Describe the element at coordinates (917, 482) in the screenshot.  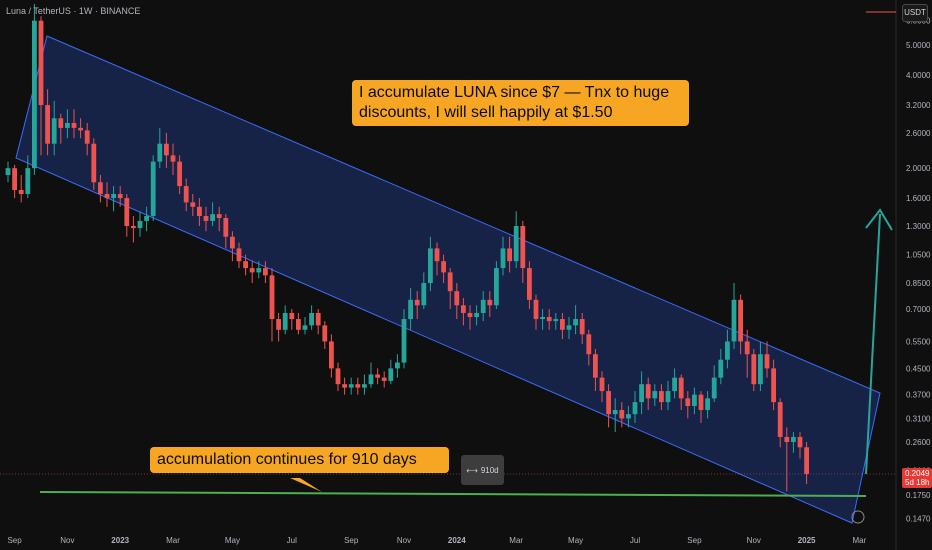
I see `last-price-countdown: 5d 18h` at that location.